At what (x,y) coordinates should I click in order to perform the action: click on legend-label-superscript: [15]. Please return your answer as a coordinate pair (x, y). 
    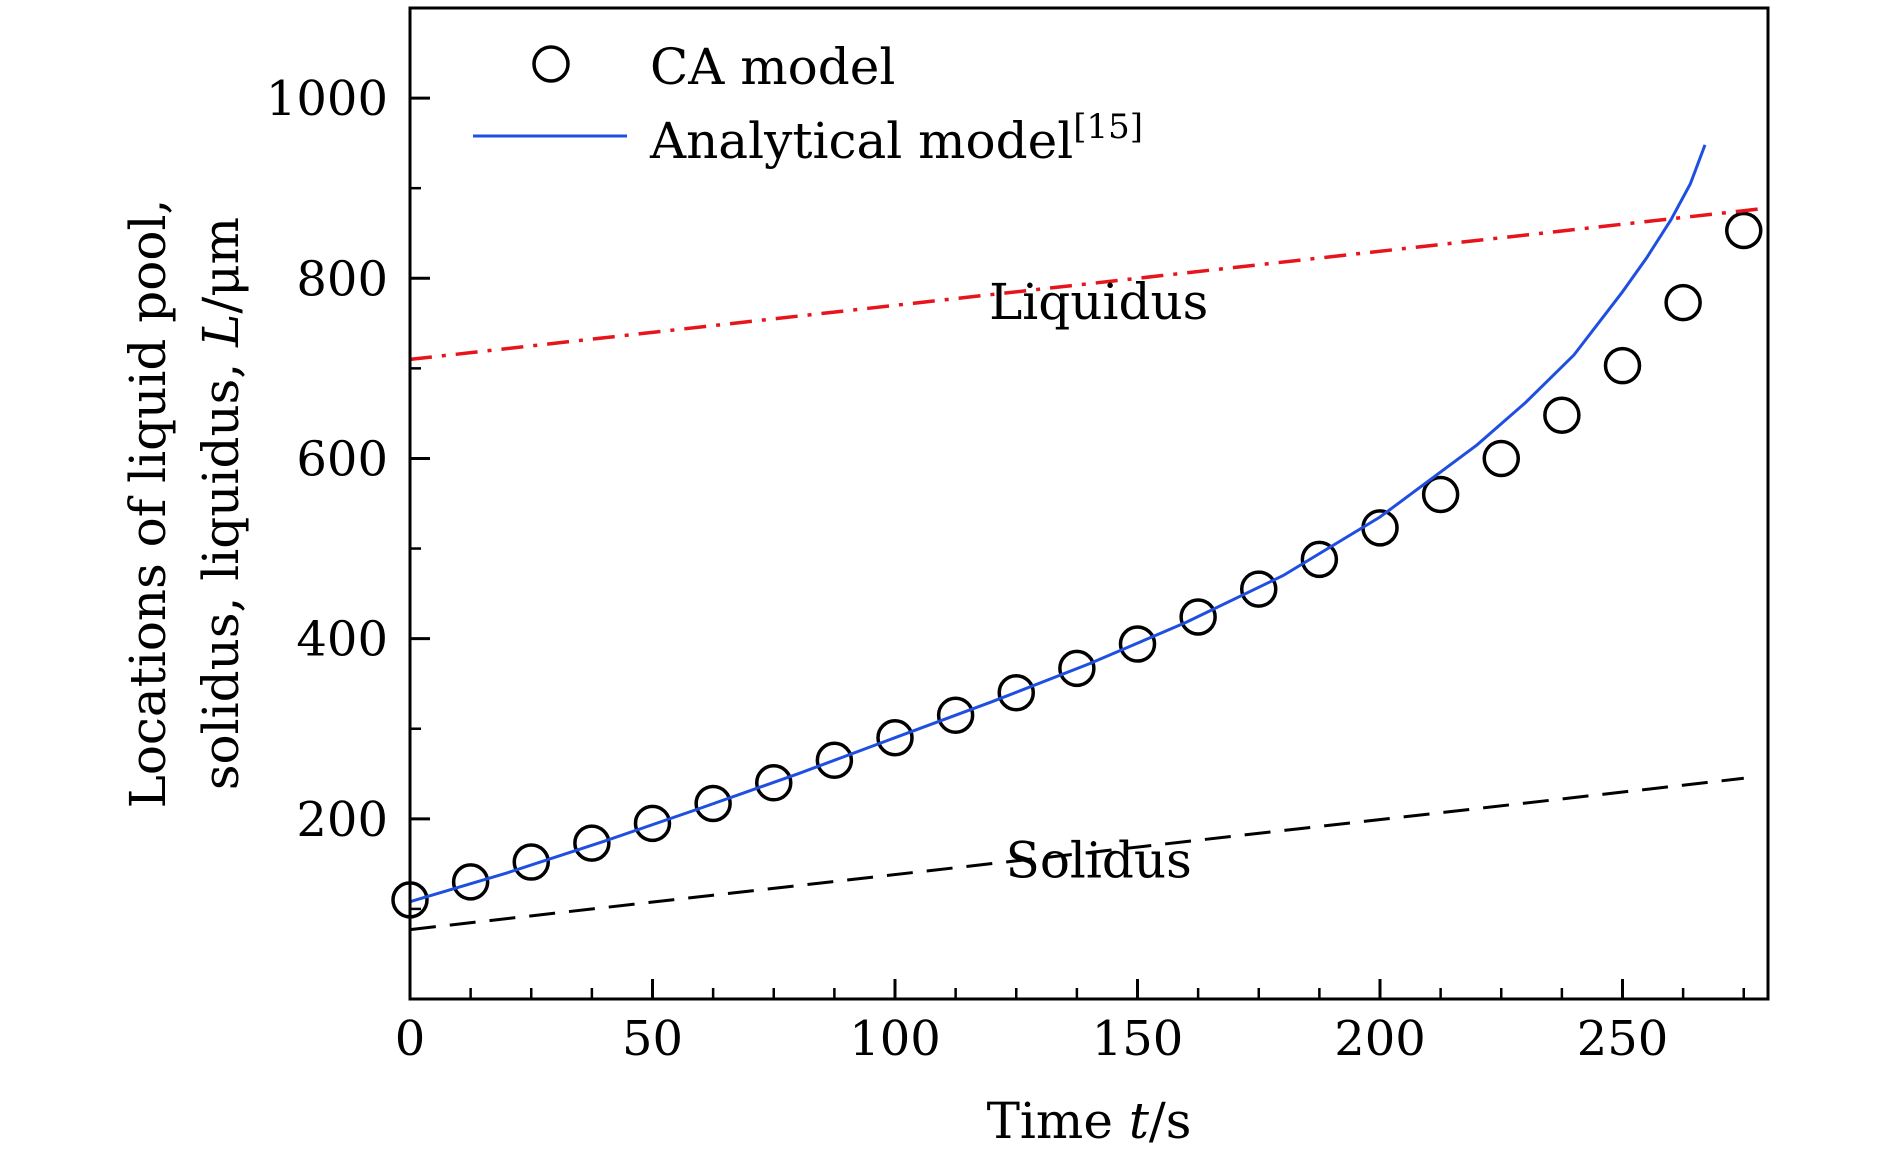
    Looking at the image, I should click on (1108, 127).